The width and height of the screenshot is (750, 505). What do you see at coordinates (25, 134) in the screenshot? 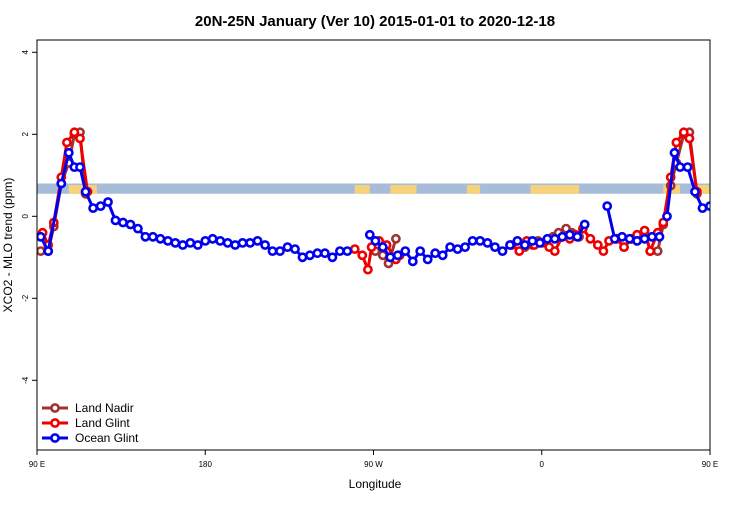
I see `y-tick-label: 2` at bounding box center [25, 134].